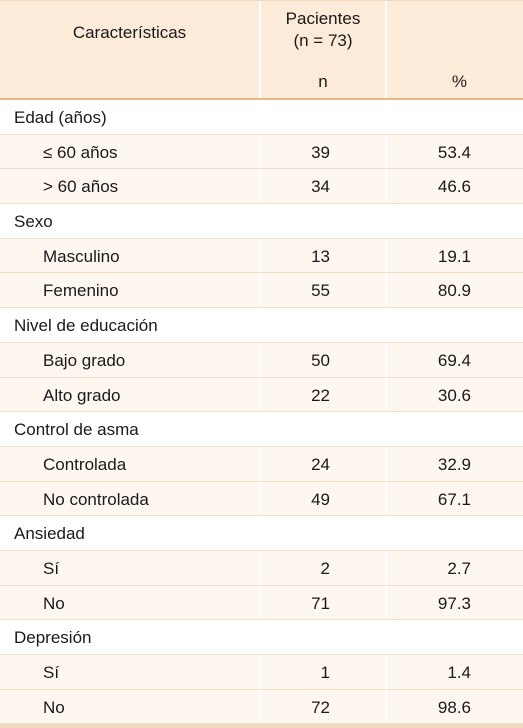 The height and width of the screenshot is (728, 523). I want to click on category-label: Control de asma, so click(76, 430).